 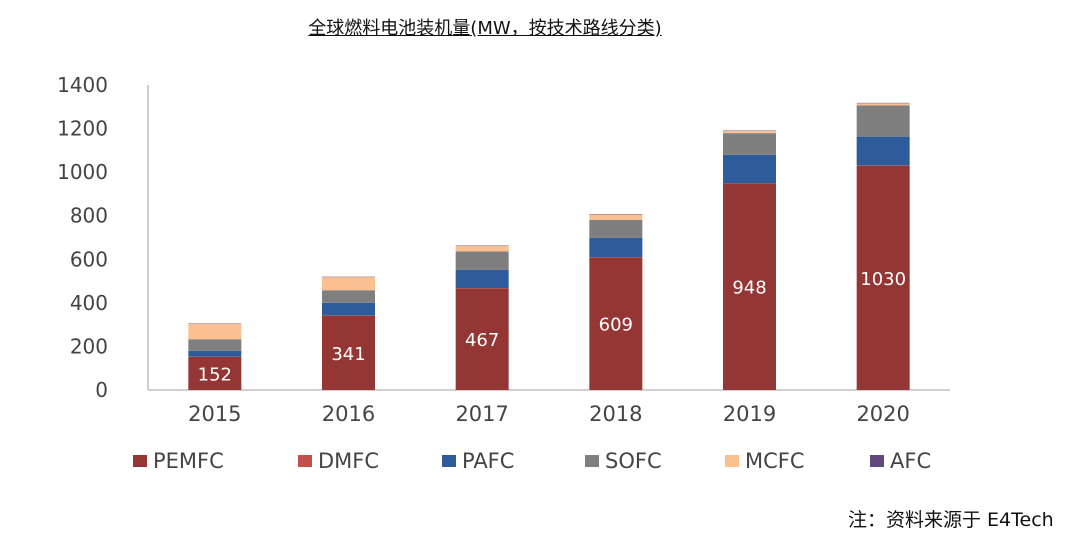 I want to click on x-tick-label: 2015, so click(x=214, y=414).